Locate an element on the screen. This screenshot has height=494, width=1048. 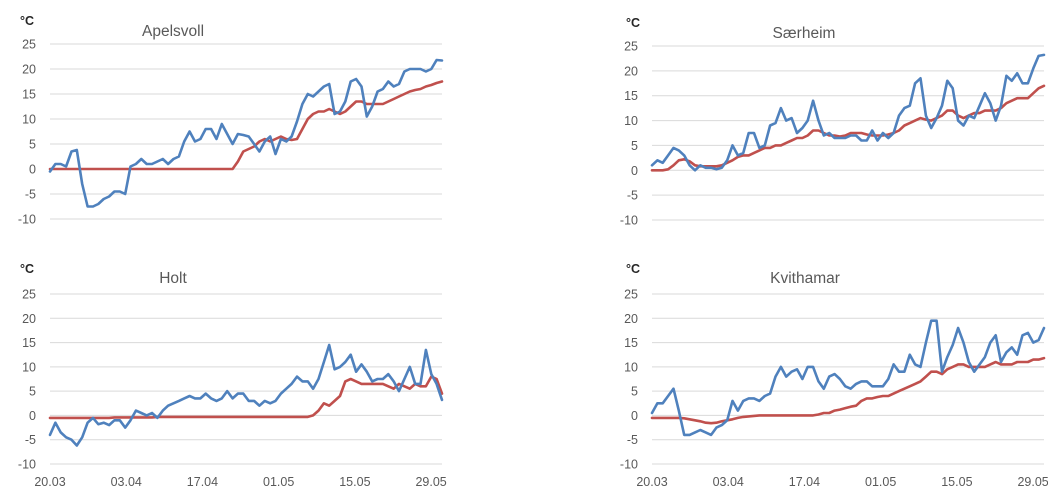
chart-title: Særheim is located at coordinates (804, 33).